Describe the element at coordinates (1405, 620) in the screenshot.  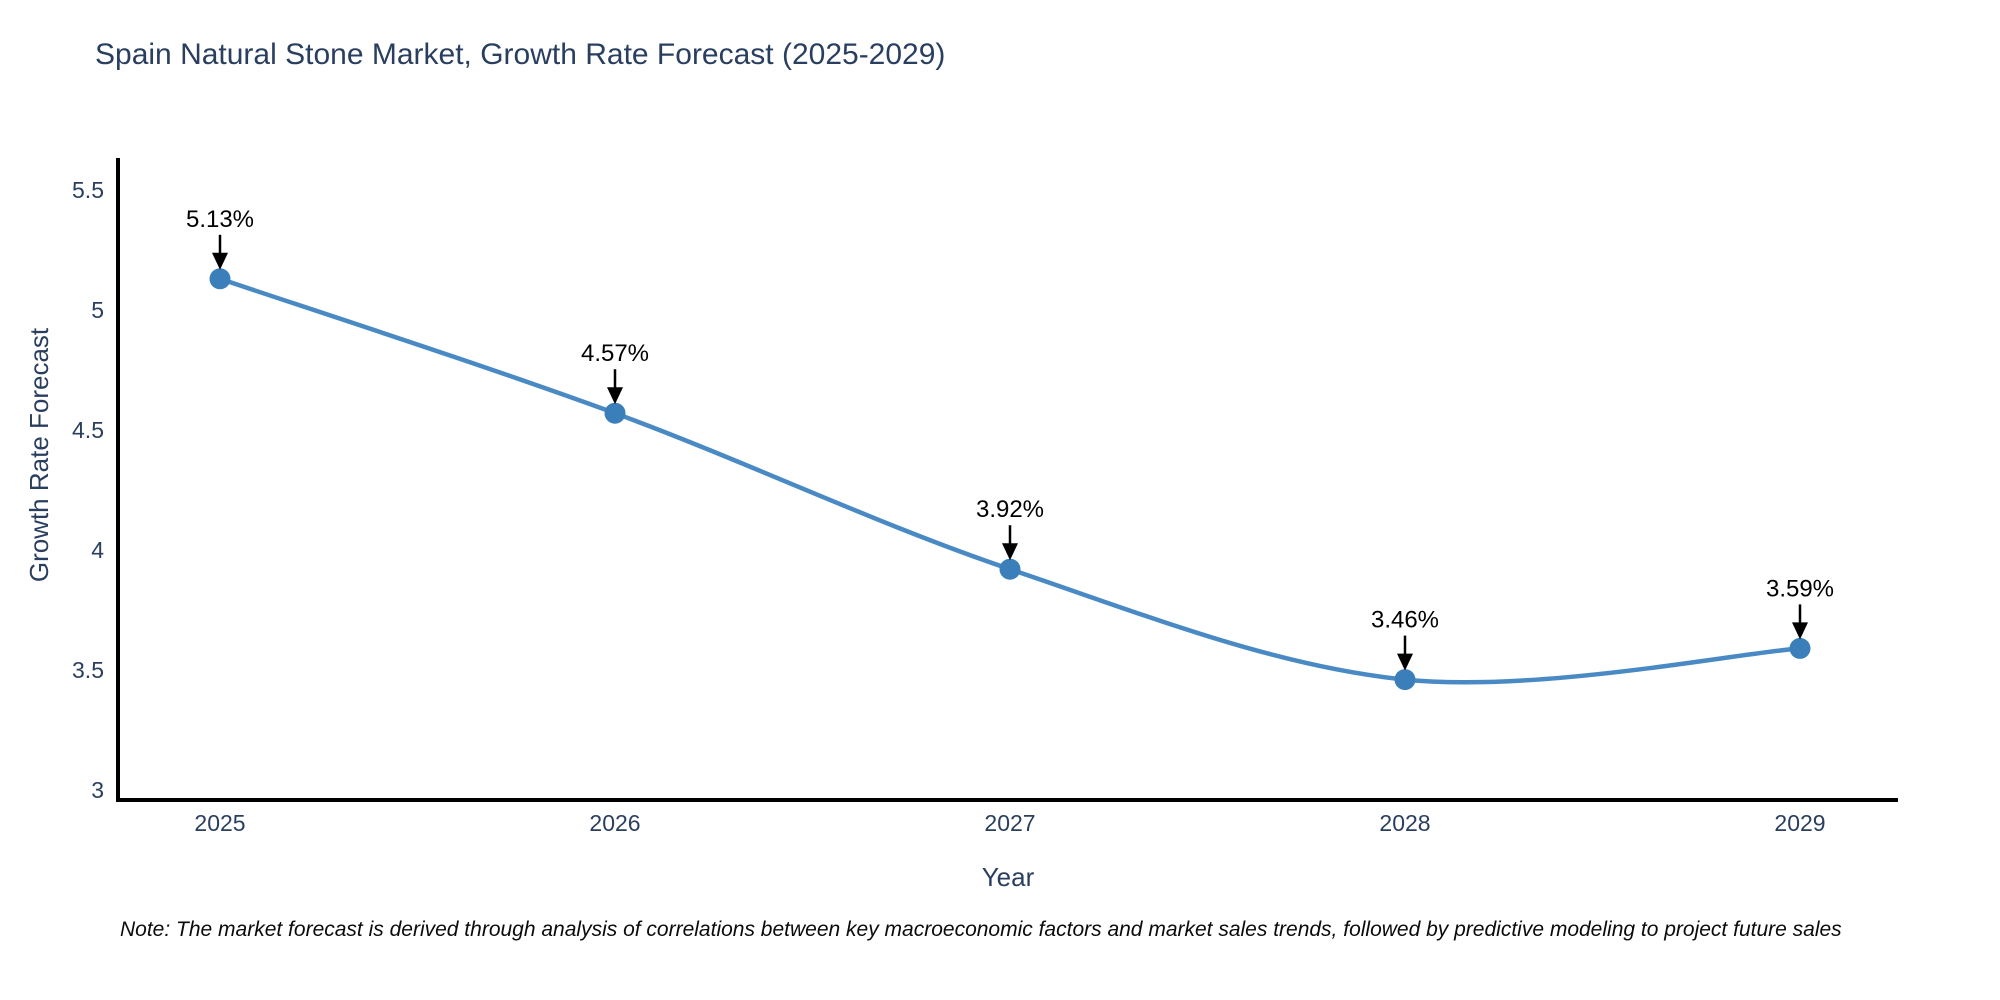
I see `data-point-label: 3.46%` at that location.